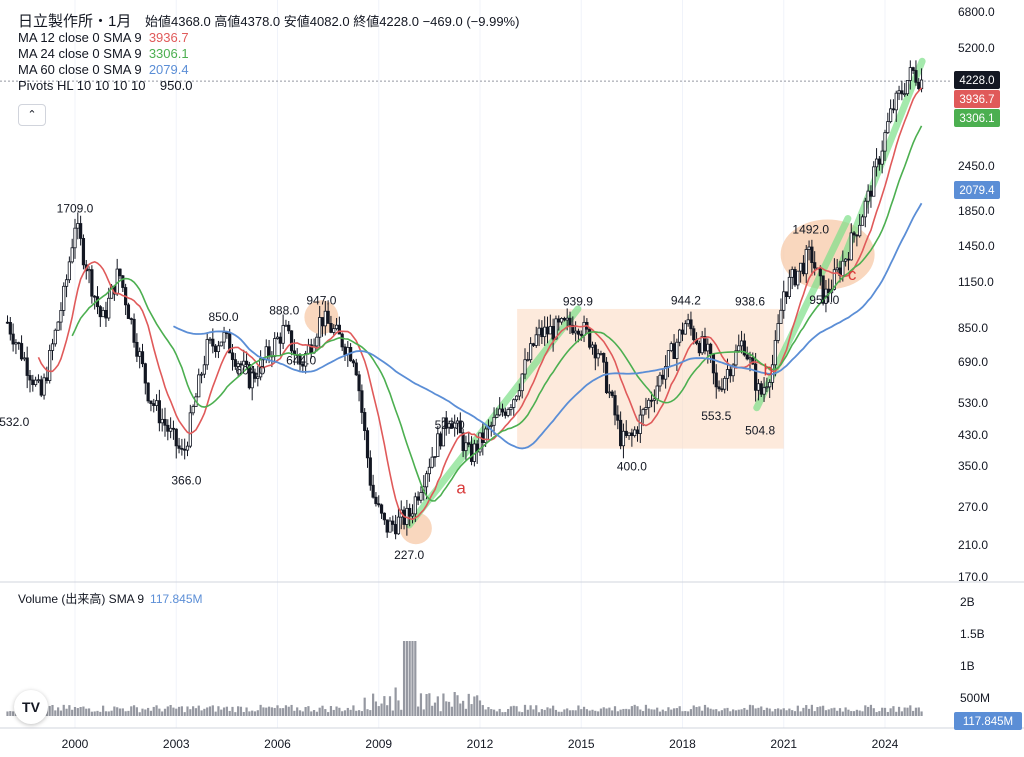 The width and height of the screenshot is (1024, 757). What do you see at coordinates (75, 21) in the screenshot?
I see `symbol-title: 日立製作所・1月` at bounding box center [75, 21].